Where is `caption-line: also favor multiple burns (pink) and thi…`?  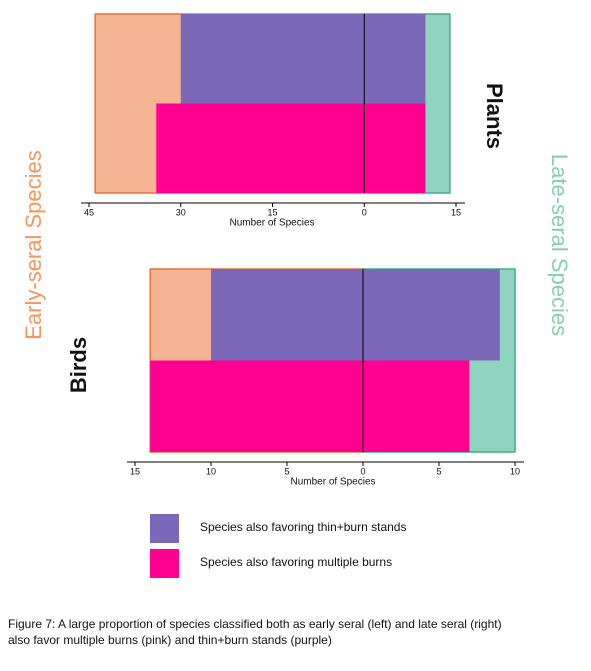
caption-line: also favor multiple burns (pink) and thi… is located at coordinates (170, 640).